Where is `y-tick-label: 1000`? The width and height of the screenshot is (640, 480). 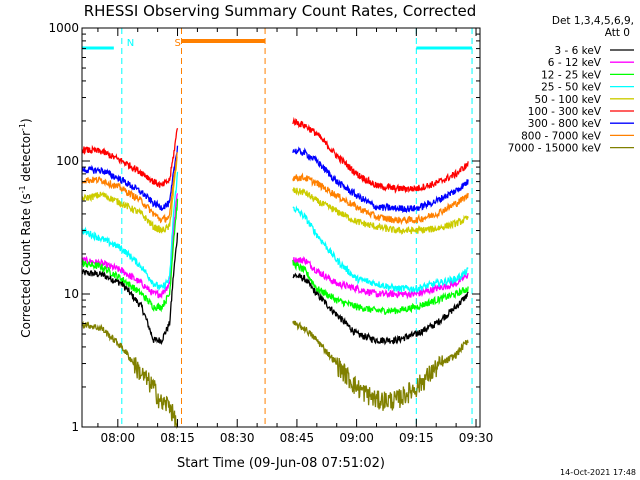 y-tick-label: 1000 is located at coordinates (63, 28).